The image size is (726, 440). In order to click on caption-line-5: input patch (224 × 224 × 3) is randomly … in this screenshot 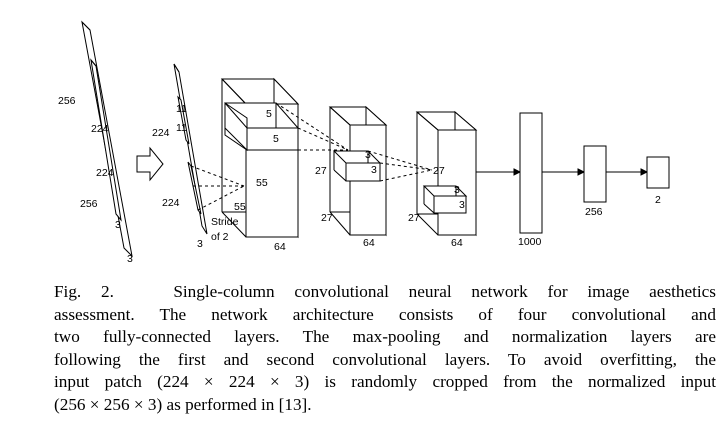, I will do `click(385, 382)`.